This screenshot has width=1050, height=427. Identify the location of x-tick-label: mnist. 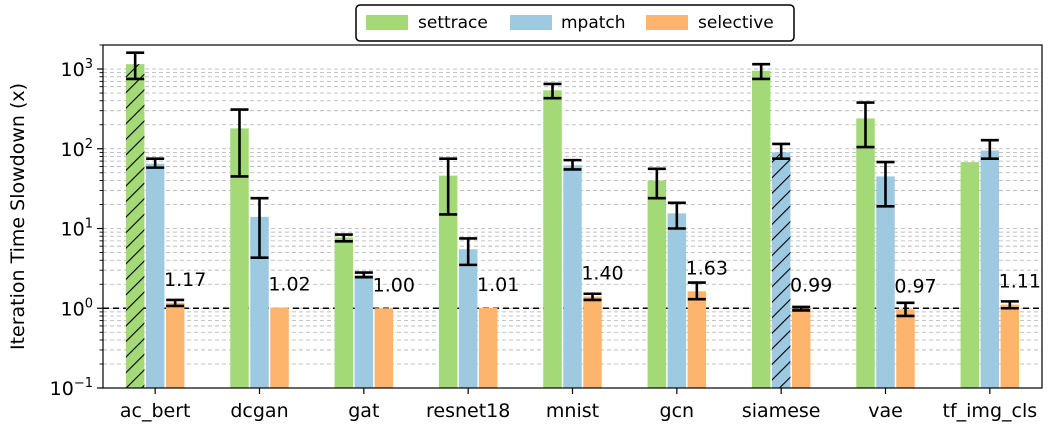
(572, 411).